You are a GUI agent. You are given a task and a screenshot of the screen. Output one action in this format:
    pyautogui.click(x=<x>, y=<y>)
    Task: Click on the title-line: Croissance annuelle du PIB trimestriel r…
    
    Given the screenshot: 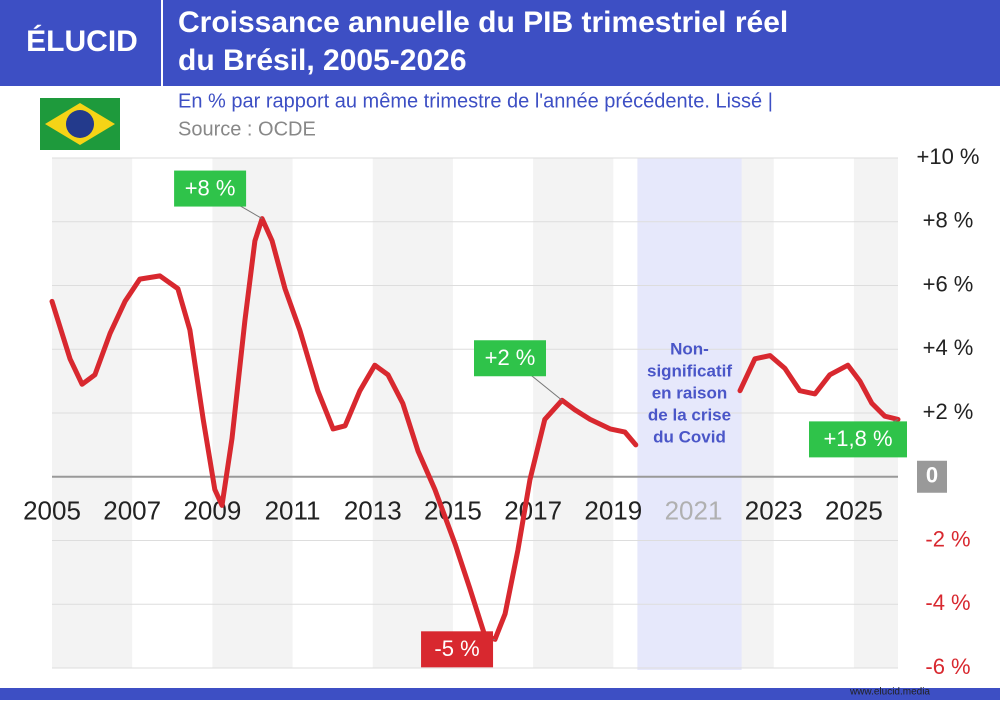 What is the action you would take?
    pyautogui.click(x=483, y=22)
    